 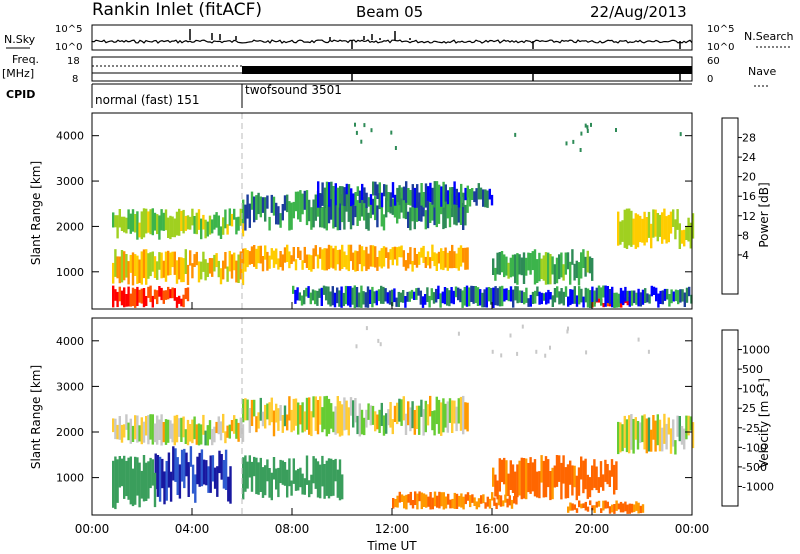 I want to click on power-colorbar-tick-label: 28, so click(x=749, y=138).